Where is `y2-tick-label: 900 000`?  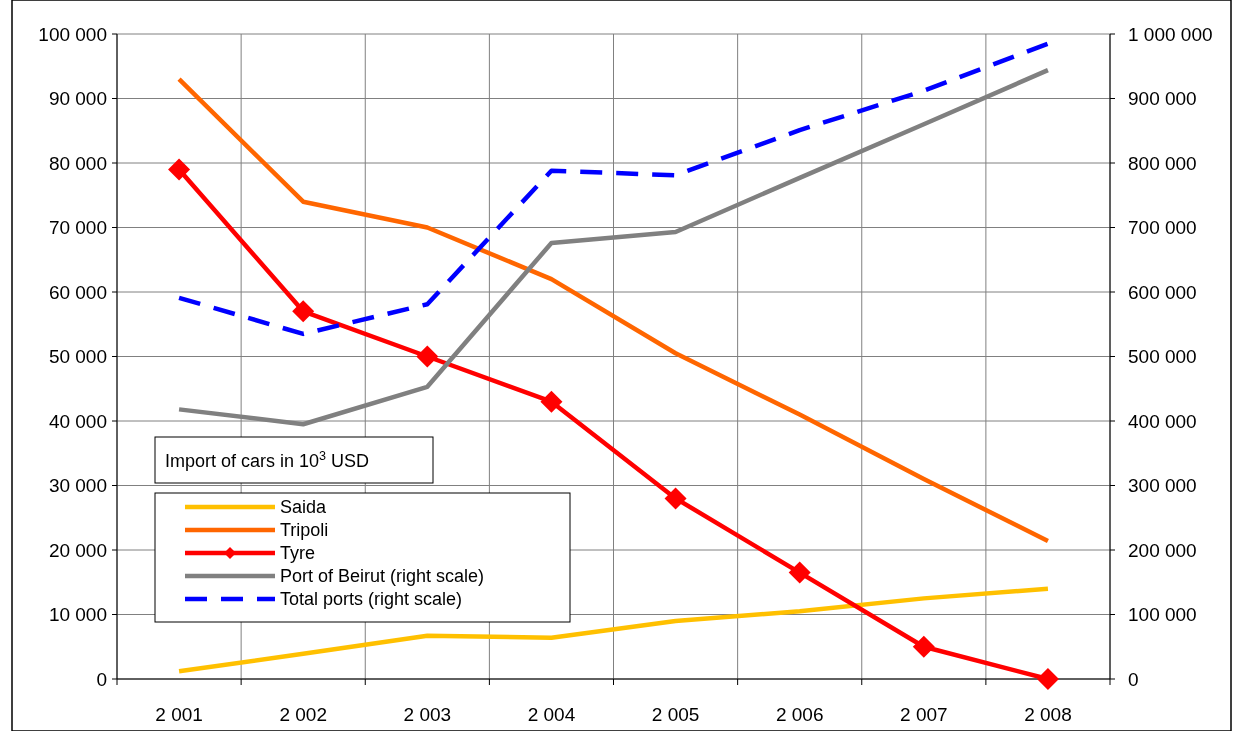
y2-tick-label: 900 000 is located at coordinates (1162, 99).